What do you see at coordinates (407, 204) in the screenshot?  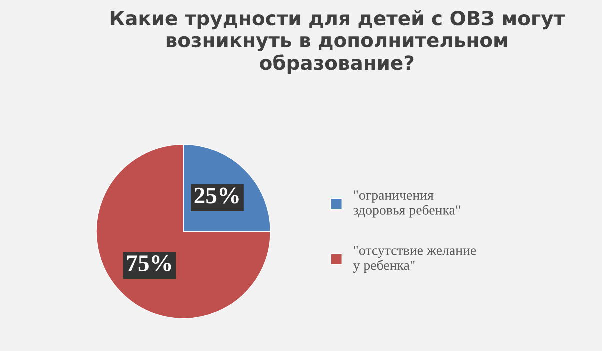 I see `legend-label: "ограничения здоровья ребенка"` at bounding box center [407, 204].